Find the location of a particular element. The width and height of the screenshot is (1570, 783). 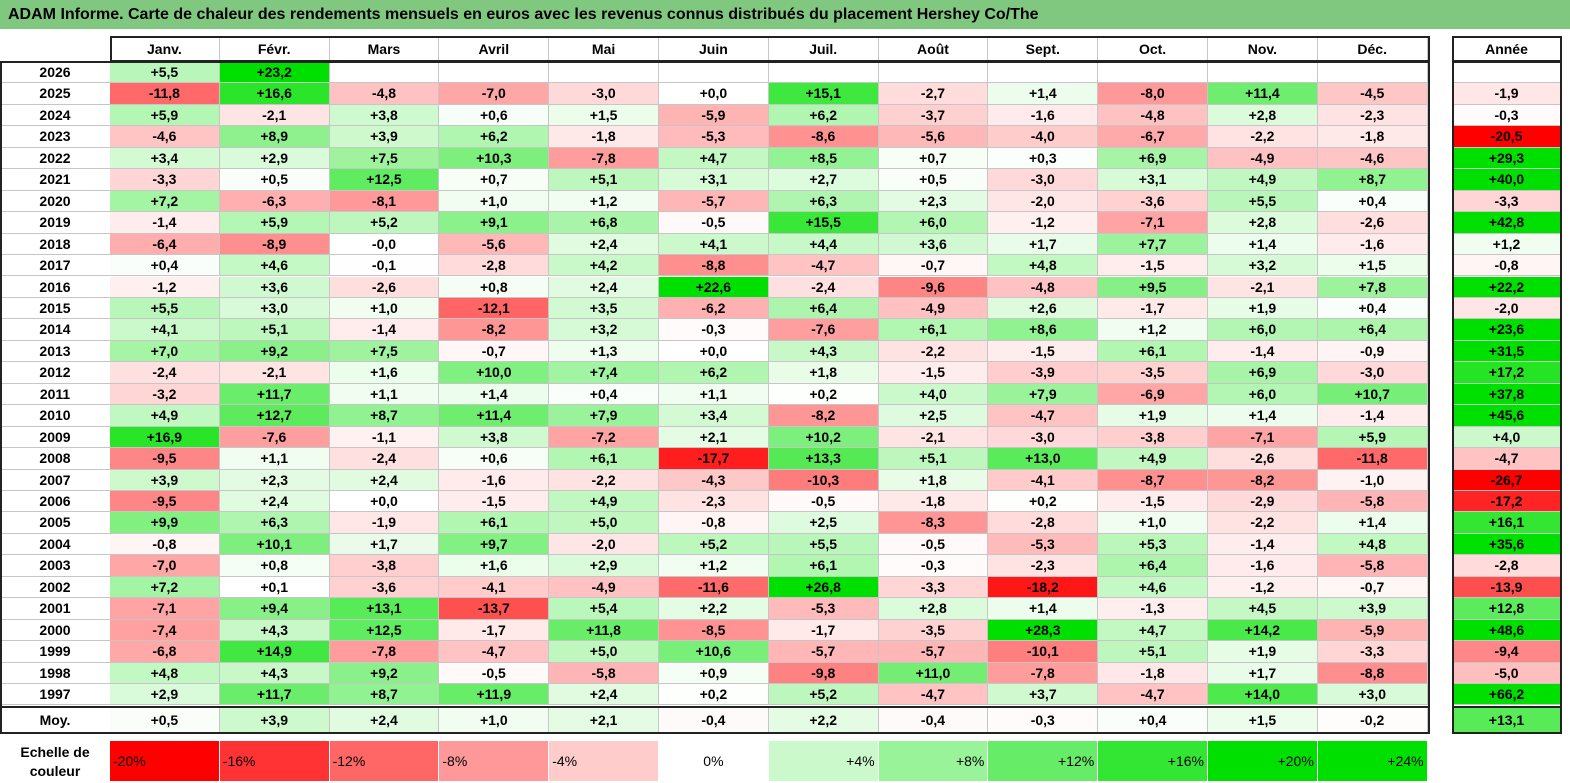

heatmap-cell: -6,7 is located at coordinates (1153, 137).